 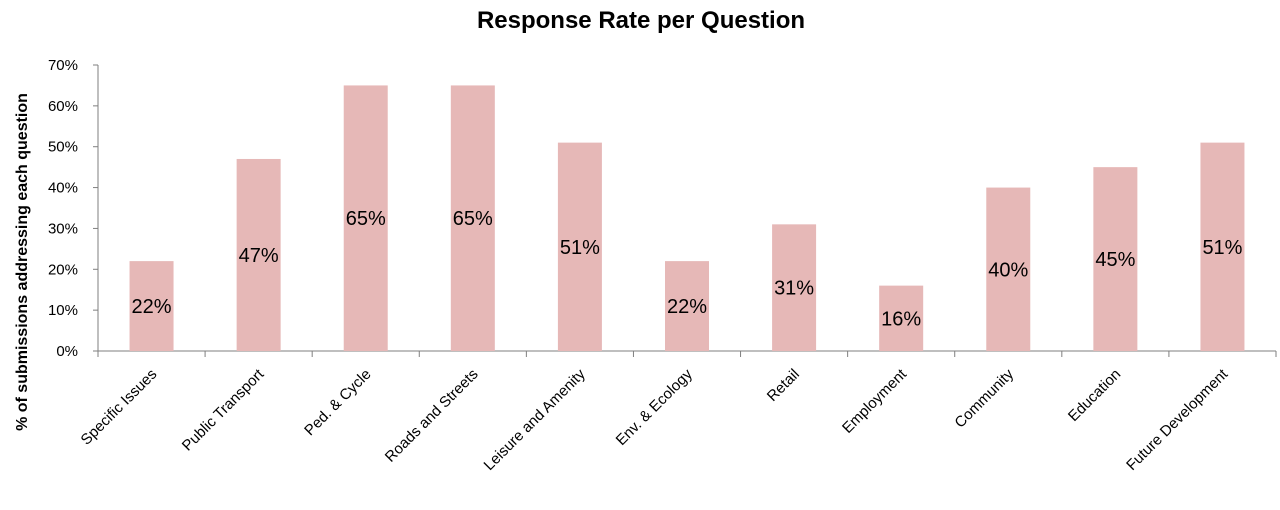 I want to click on y-tick-label: 70%, so click(x=63, y=65).